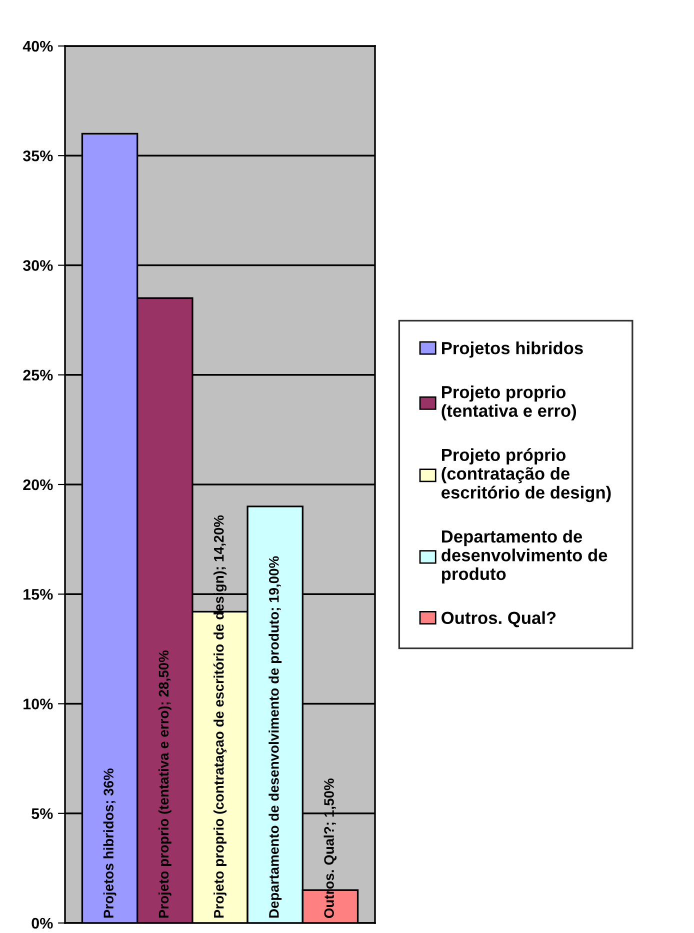 This screenshot has width=694, height=933. What do you see at coordinates (38, 594) in the screenshot?
I see `y-tick-label: 15%` at bounding box center [38, 594].